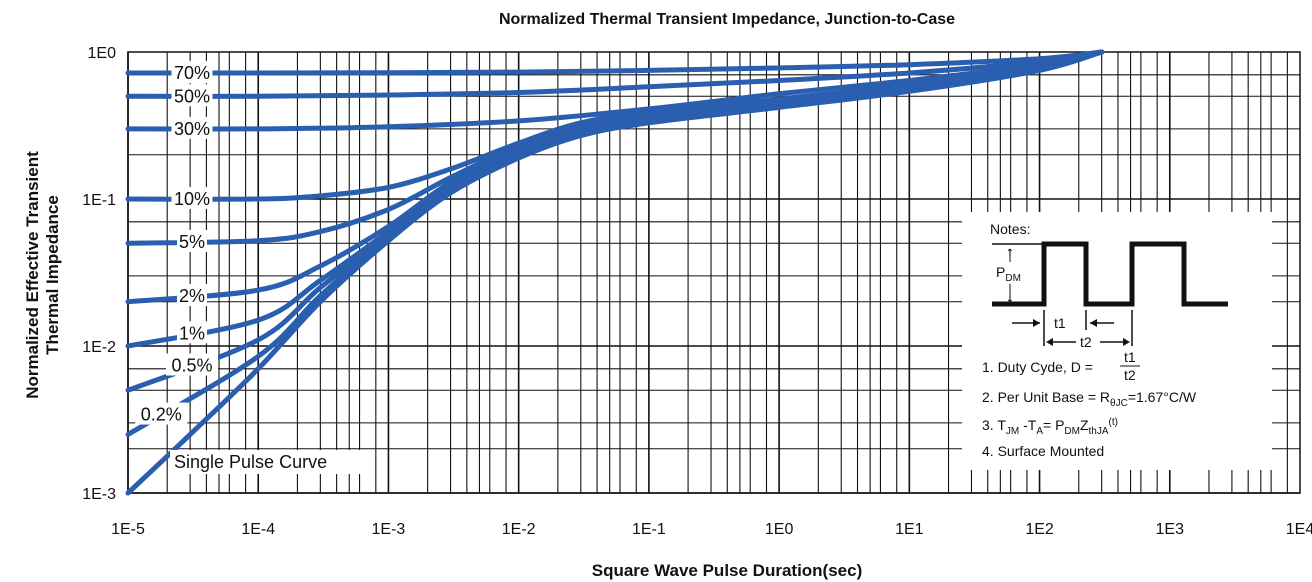  I want to click on series-label-4: 5%, so click(191, 241).